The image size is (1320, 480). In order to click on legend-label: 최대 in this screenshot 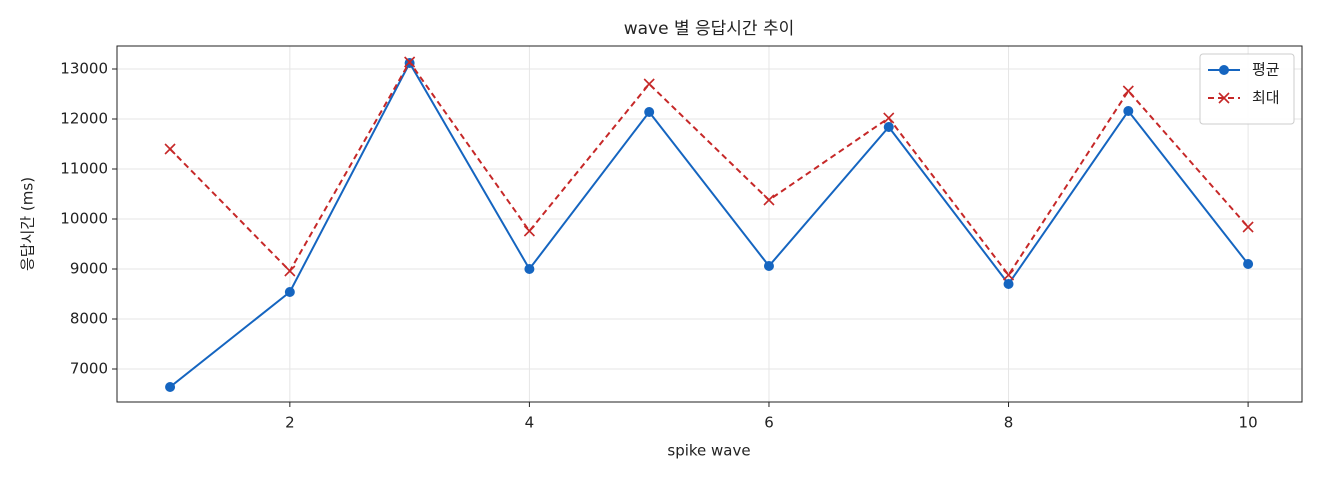, I will do `click(1266, 98)`.